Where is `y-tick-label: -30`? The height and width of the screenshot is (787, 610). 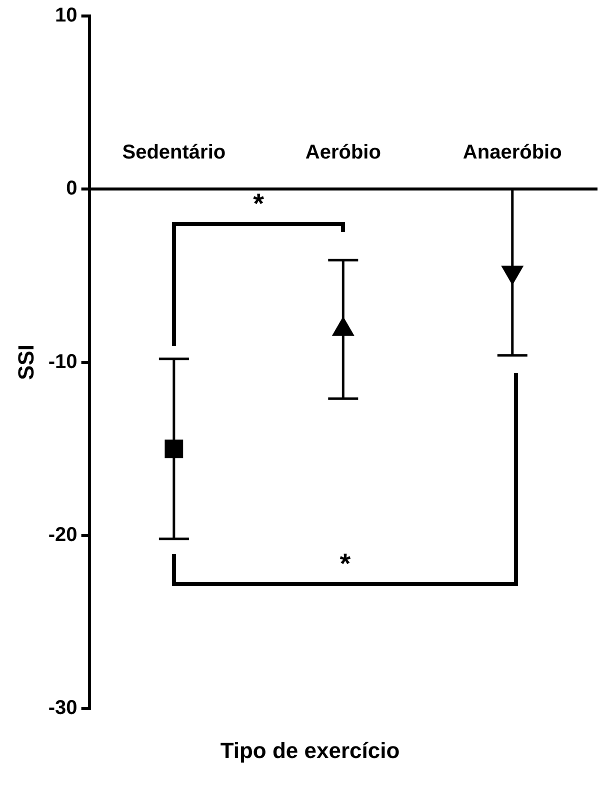 y-tick-label: -30 is located at coordinates (63, 708).